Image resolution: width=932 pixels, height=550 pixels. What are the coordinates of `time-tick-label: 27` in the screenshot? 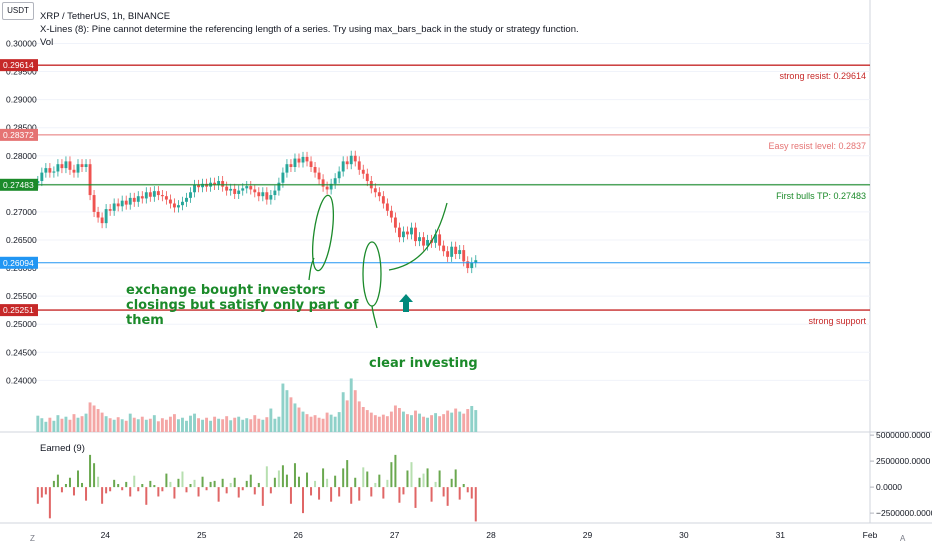 It's located at (395, 535).